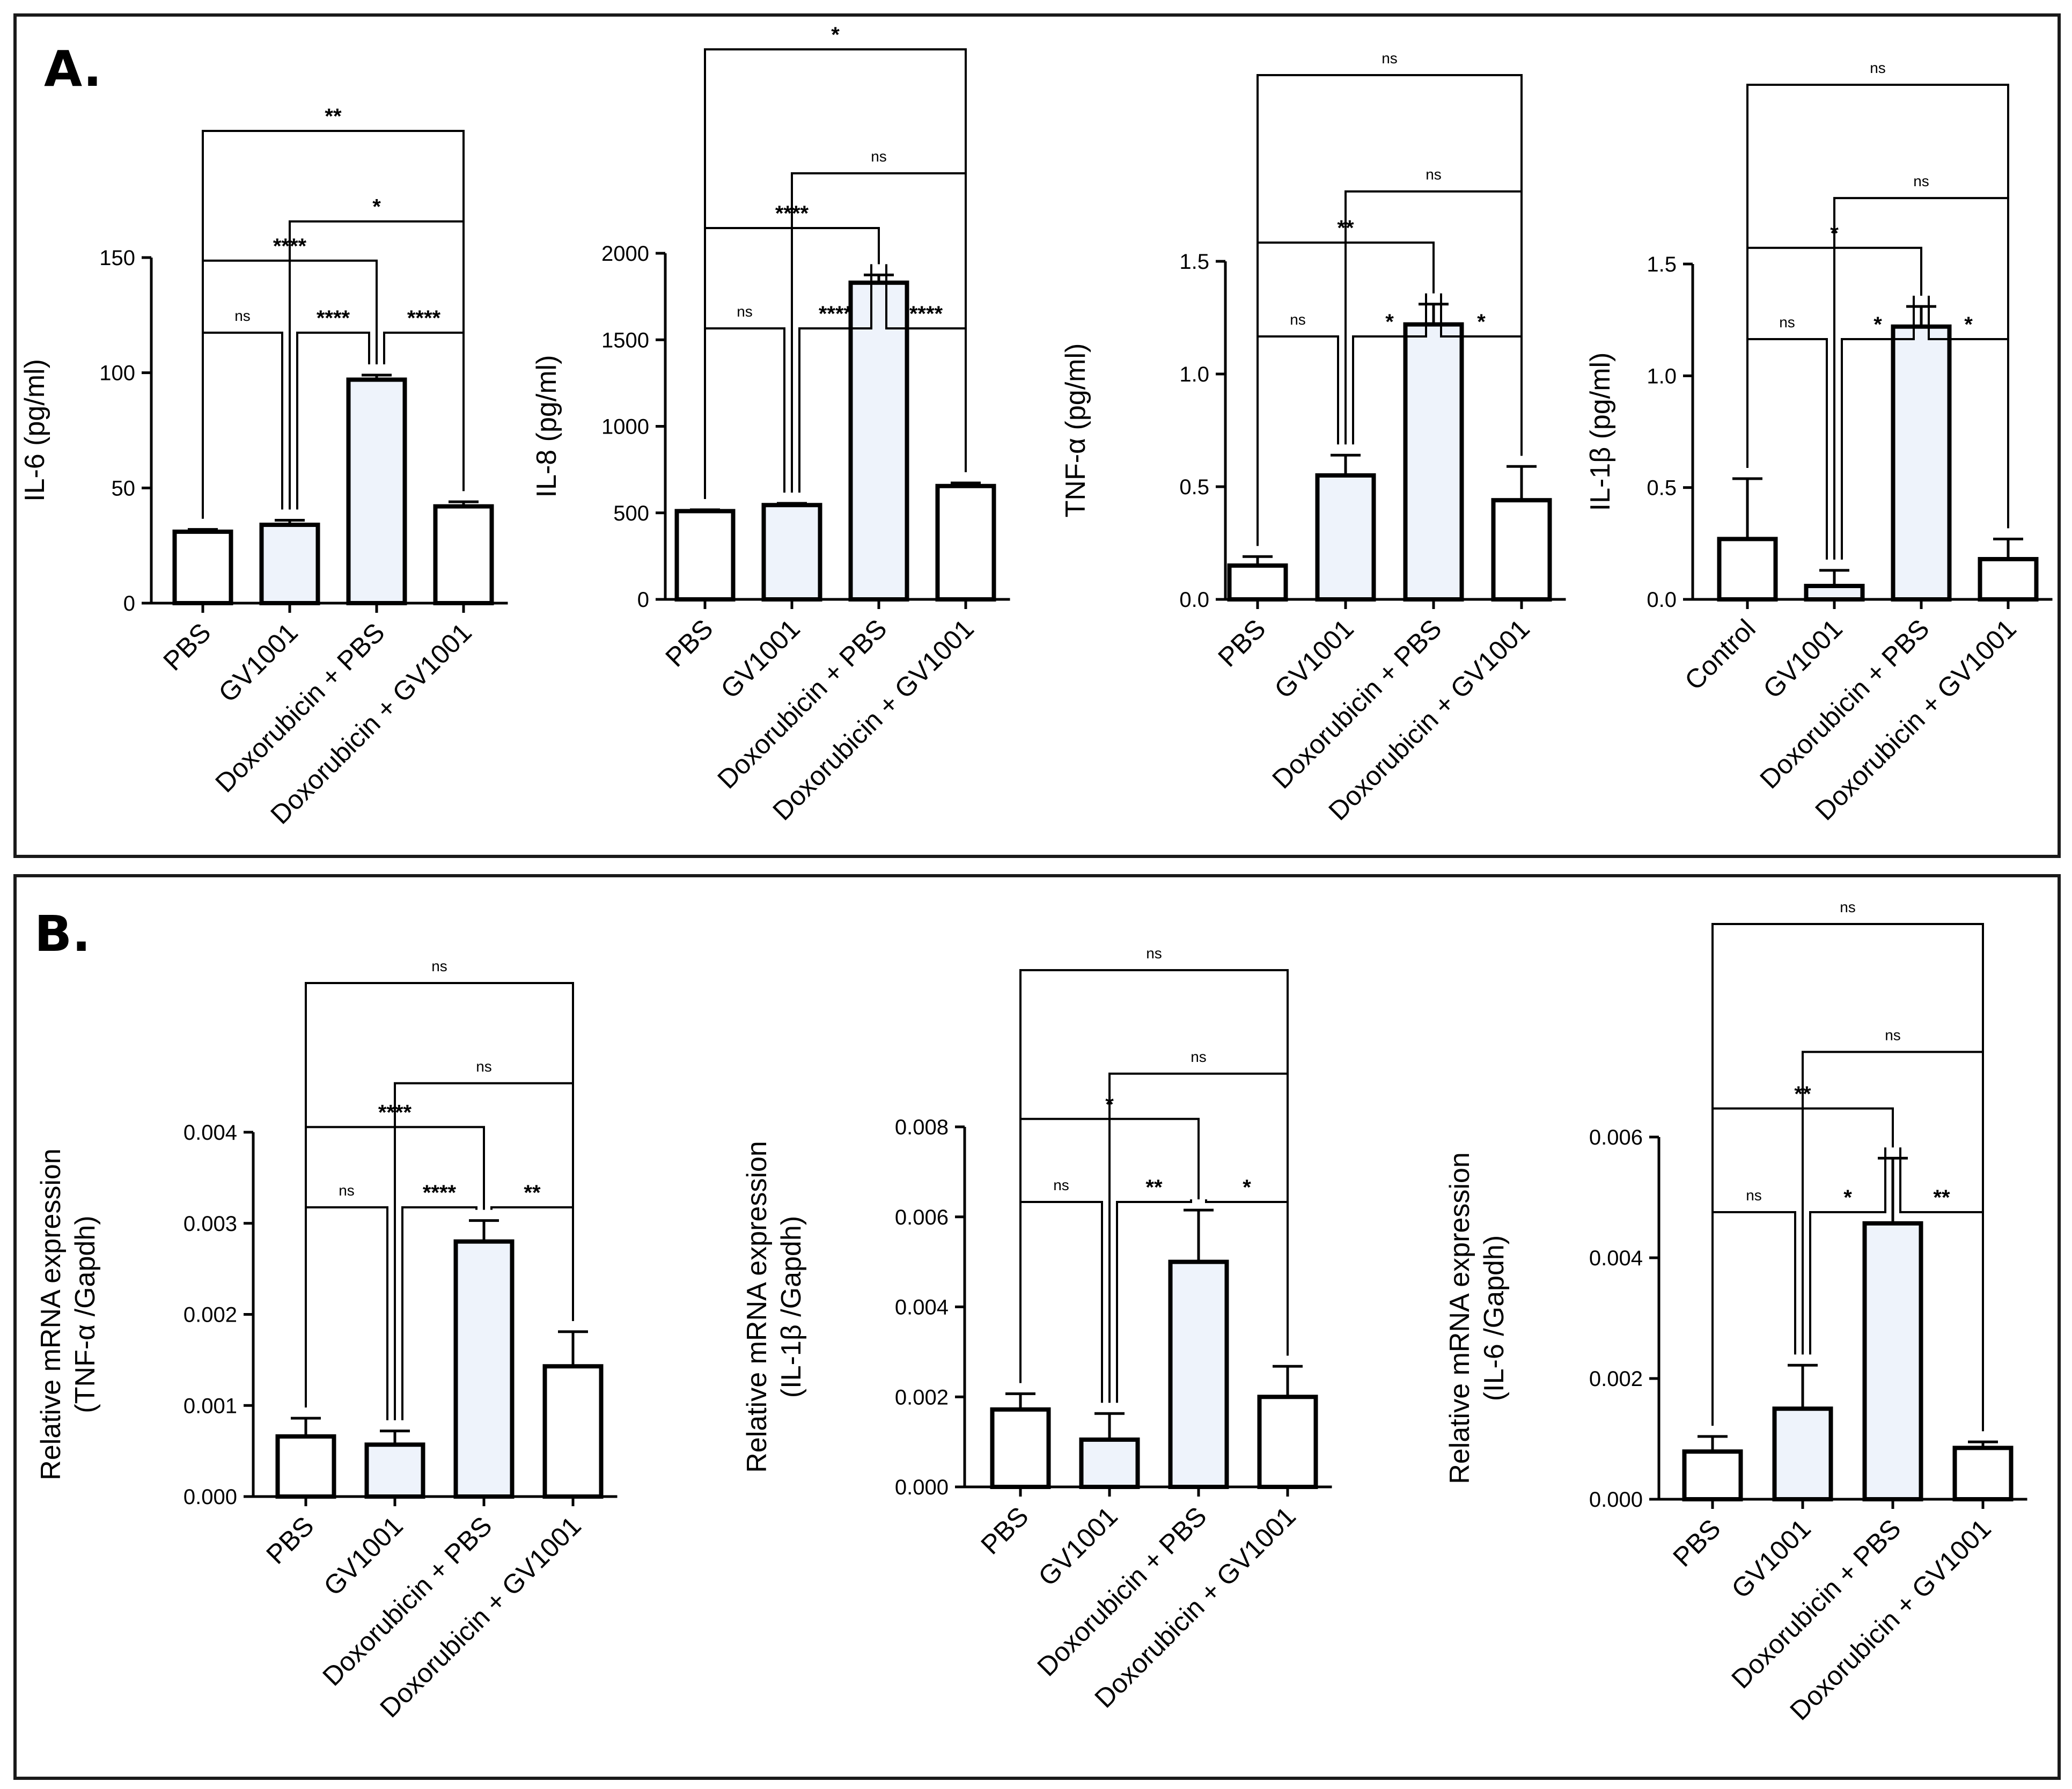 The image size is (2072, 1789). What do you see at coordinates (63, 934) in the screenshot?
I see `panel-b-label: B.` at bounding box center [63, 934].